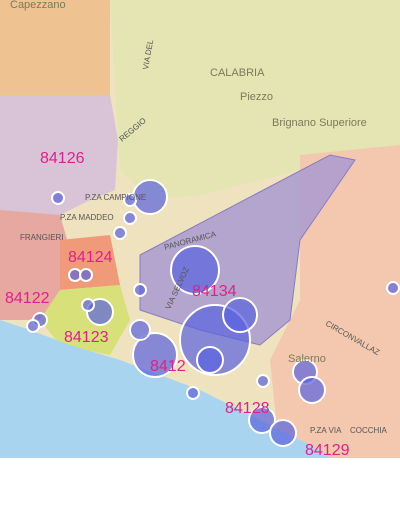 The image size is (400, 517). Describe the element at coordinates (27, 298) in the screenshot. I see `postal-code: 84122` at that location.